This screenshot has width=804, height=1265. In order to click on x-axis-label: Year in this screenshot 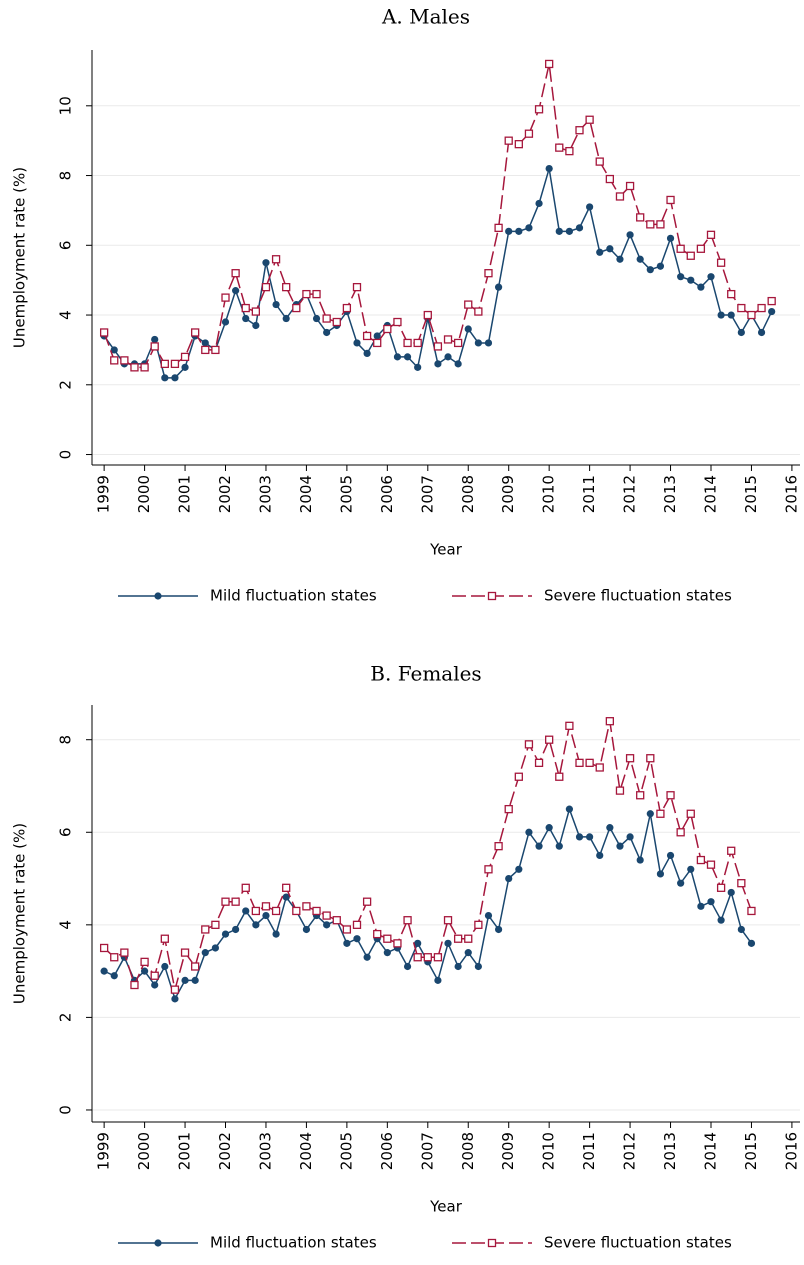, I will do `click(446, 550)`.